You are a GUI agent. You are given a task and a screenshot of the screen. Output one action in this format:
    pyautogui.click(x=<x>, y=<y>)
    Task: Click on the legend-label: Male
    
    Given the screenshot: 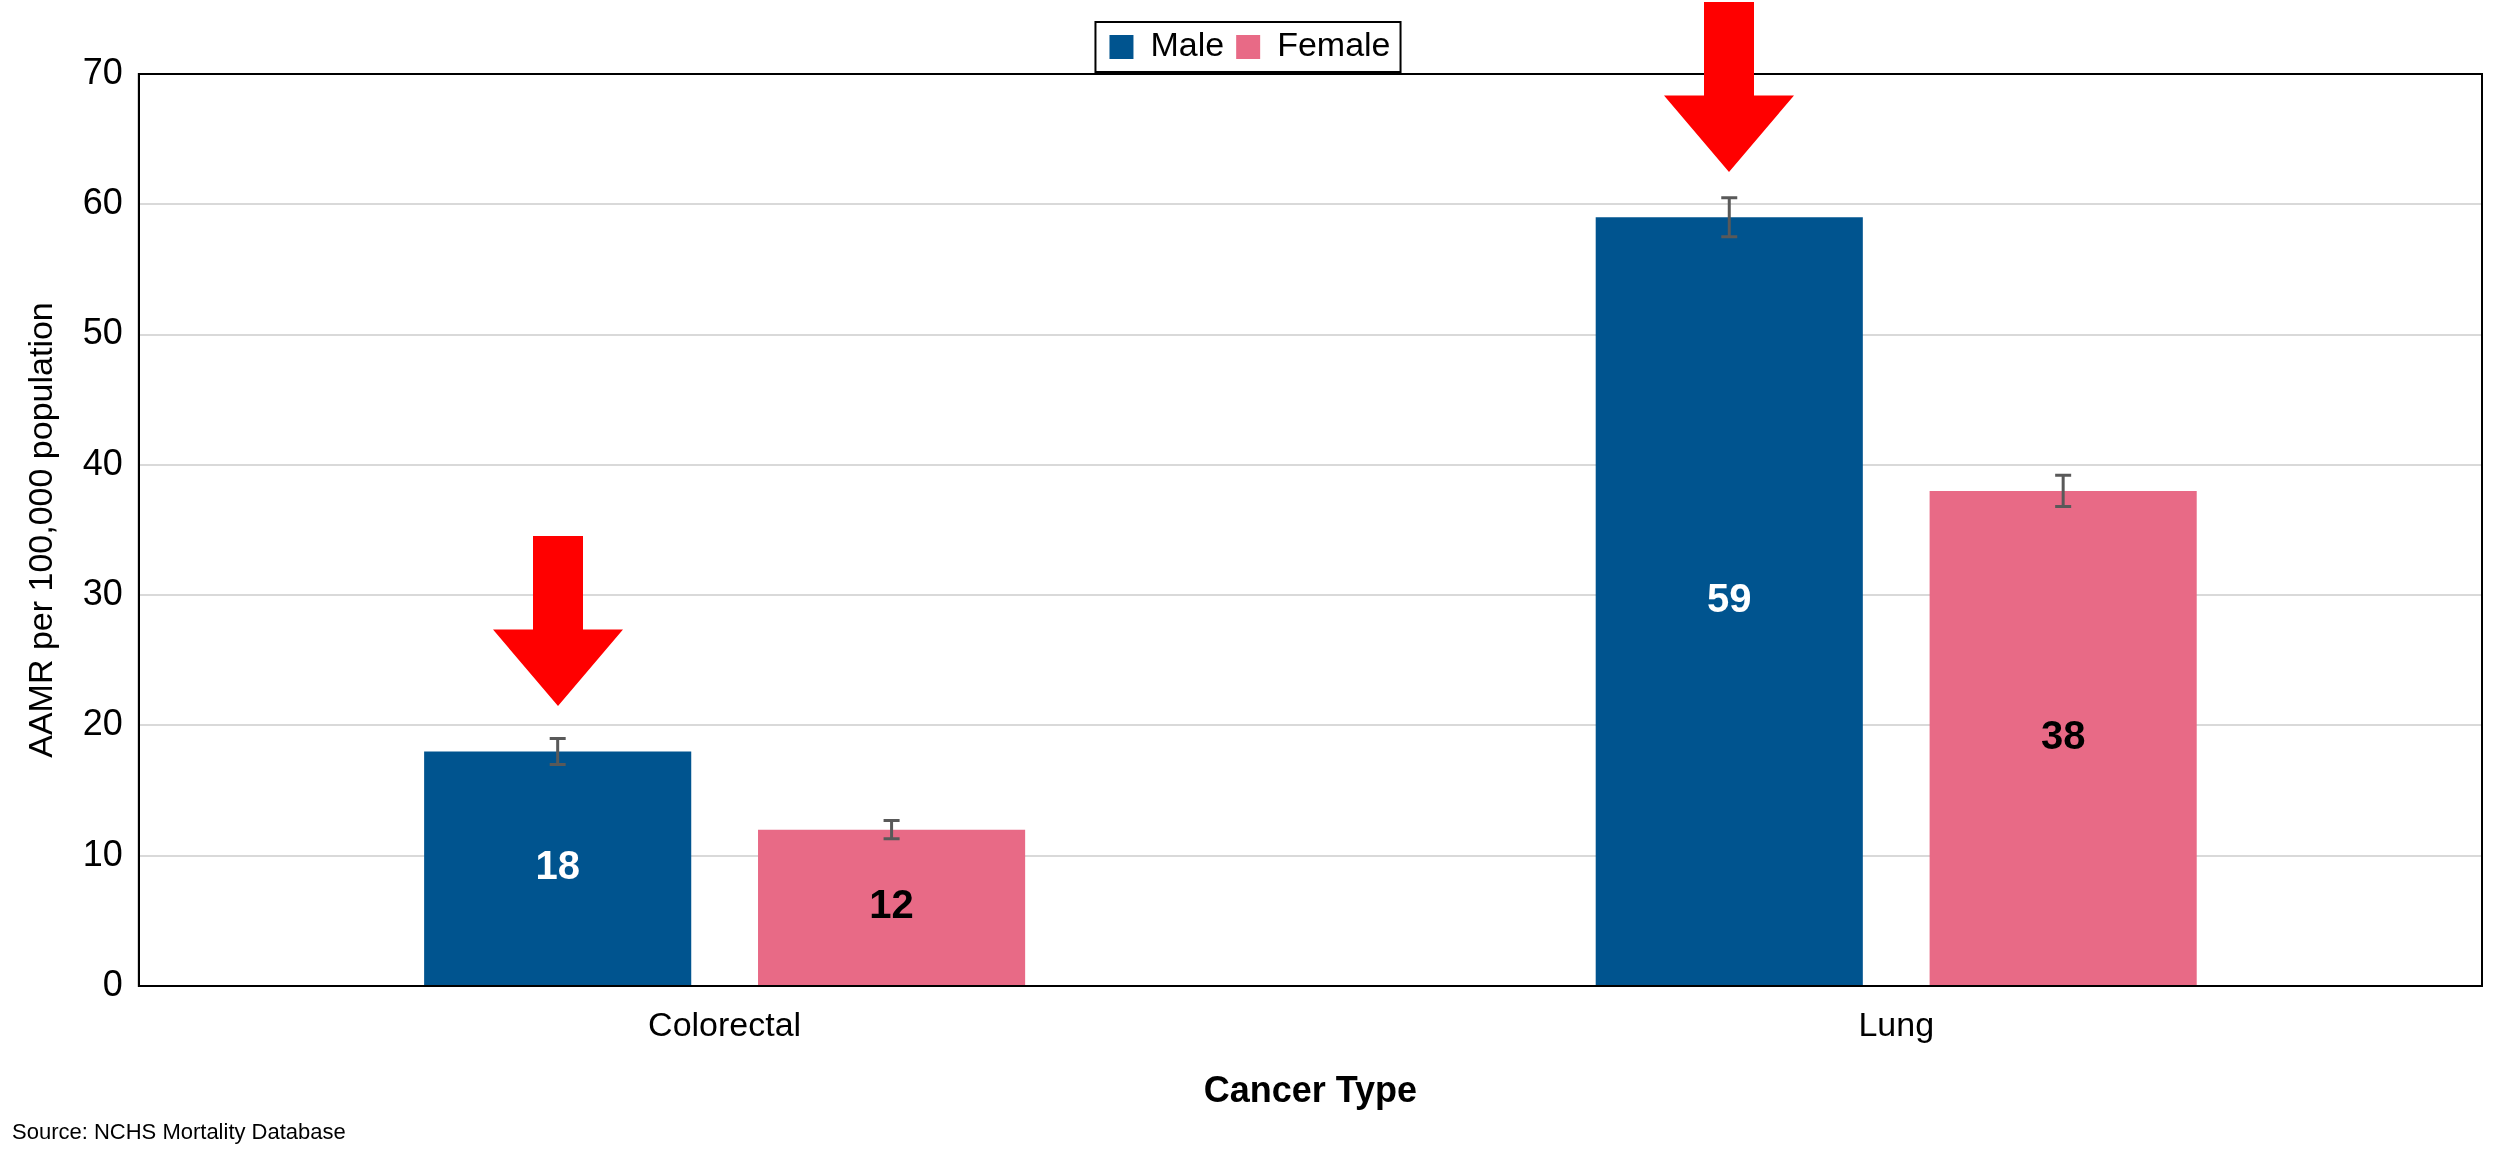 What is the action you would take?
    pyautogui.click(x=1187, y=44)
    